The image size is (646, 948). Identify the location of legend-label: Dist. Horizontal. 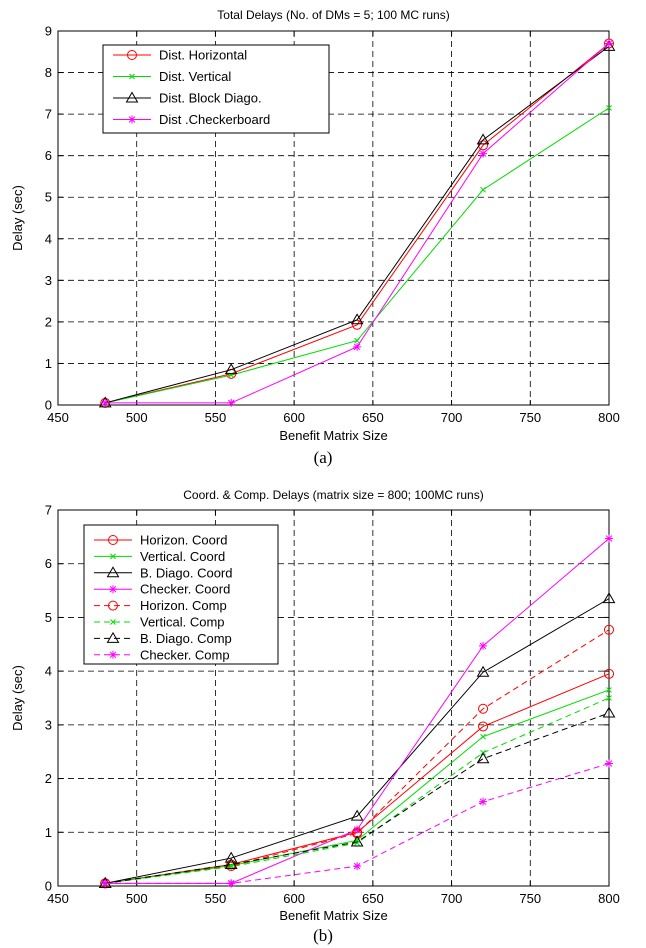
(203, 55).